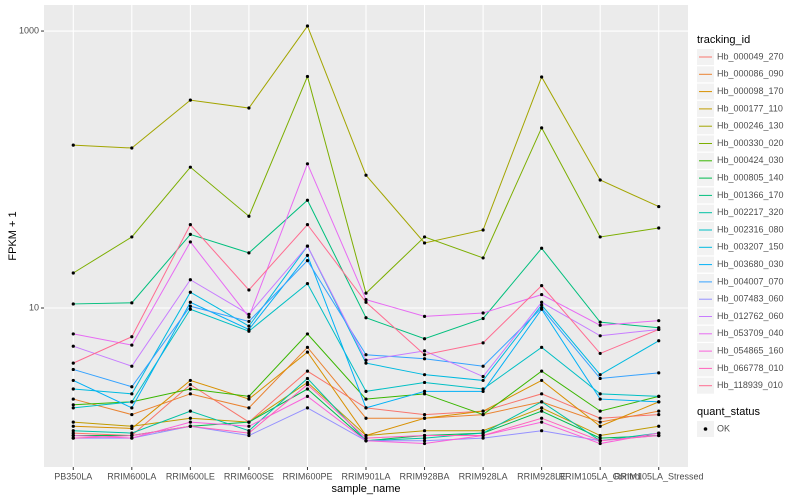  What do you see at coordinates (131, 476) in the screenshot?
I see `x-tick-label: RRIM600LA` at bounding box center [131, 476].